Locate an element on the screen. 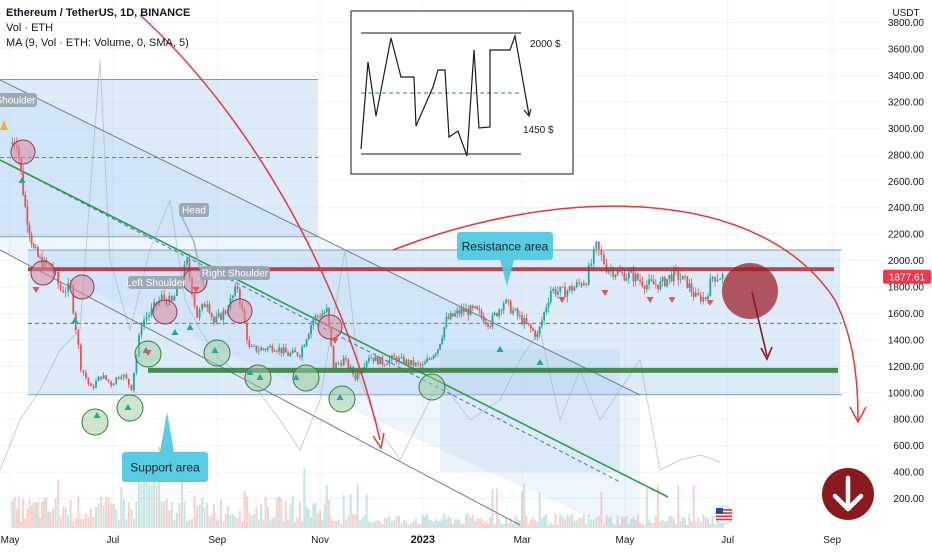 This screenshot has height=555, width=932. shoulder-label-tag is located at coordinates (18, 100).